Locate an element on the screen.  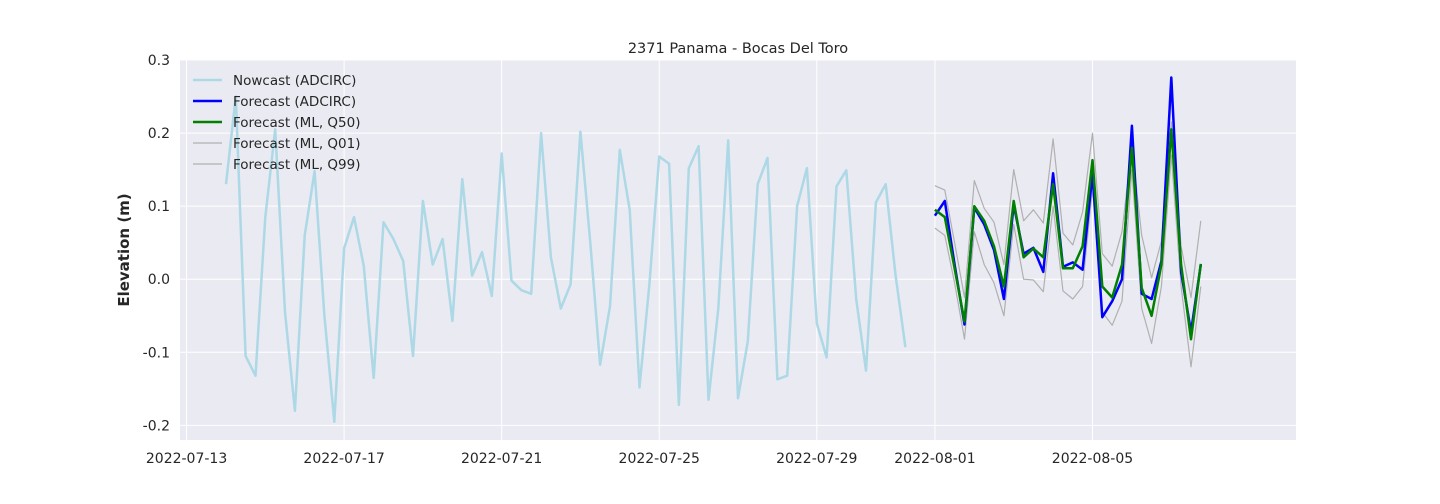
legend-label: Forecast (ML, Q50) is located at coordinates (297, 123).